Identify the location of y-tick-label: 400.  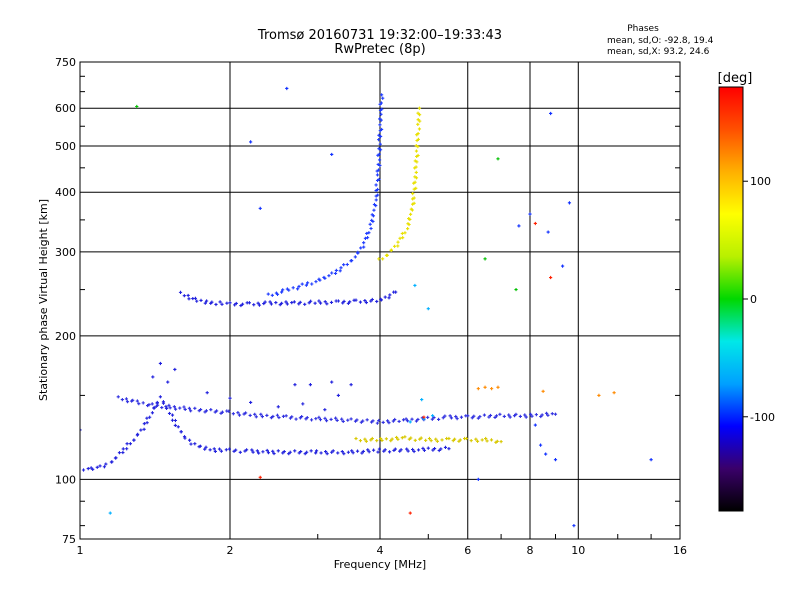
(65, 192).